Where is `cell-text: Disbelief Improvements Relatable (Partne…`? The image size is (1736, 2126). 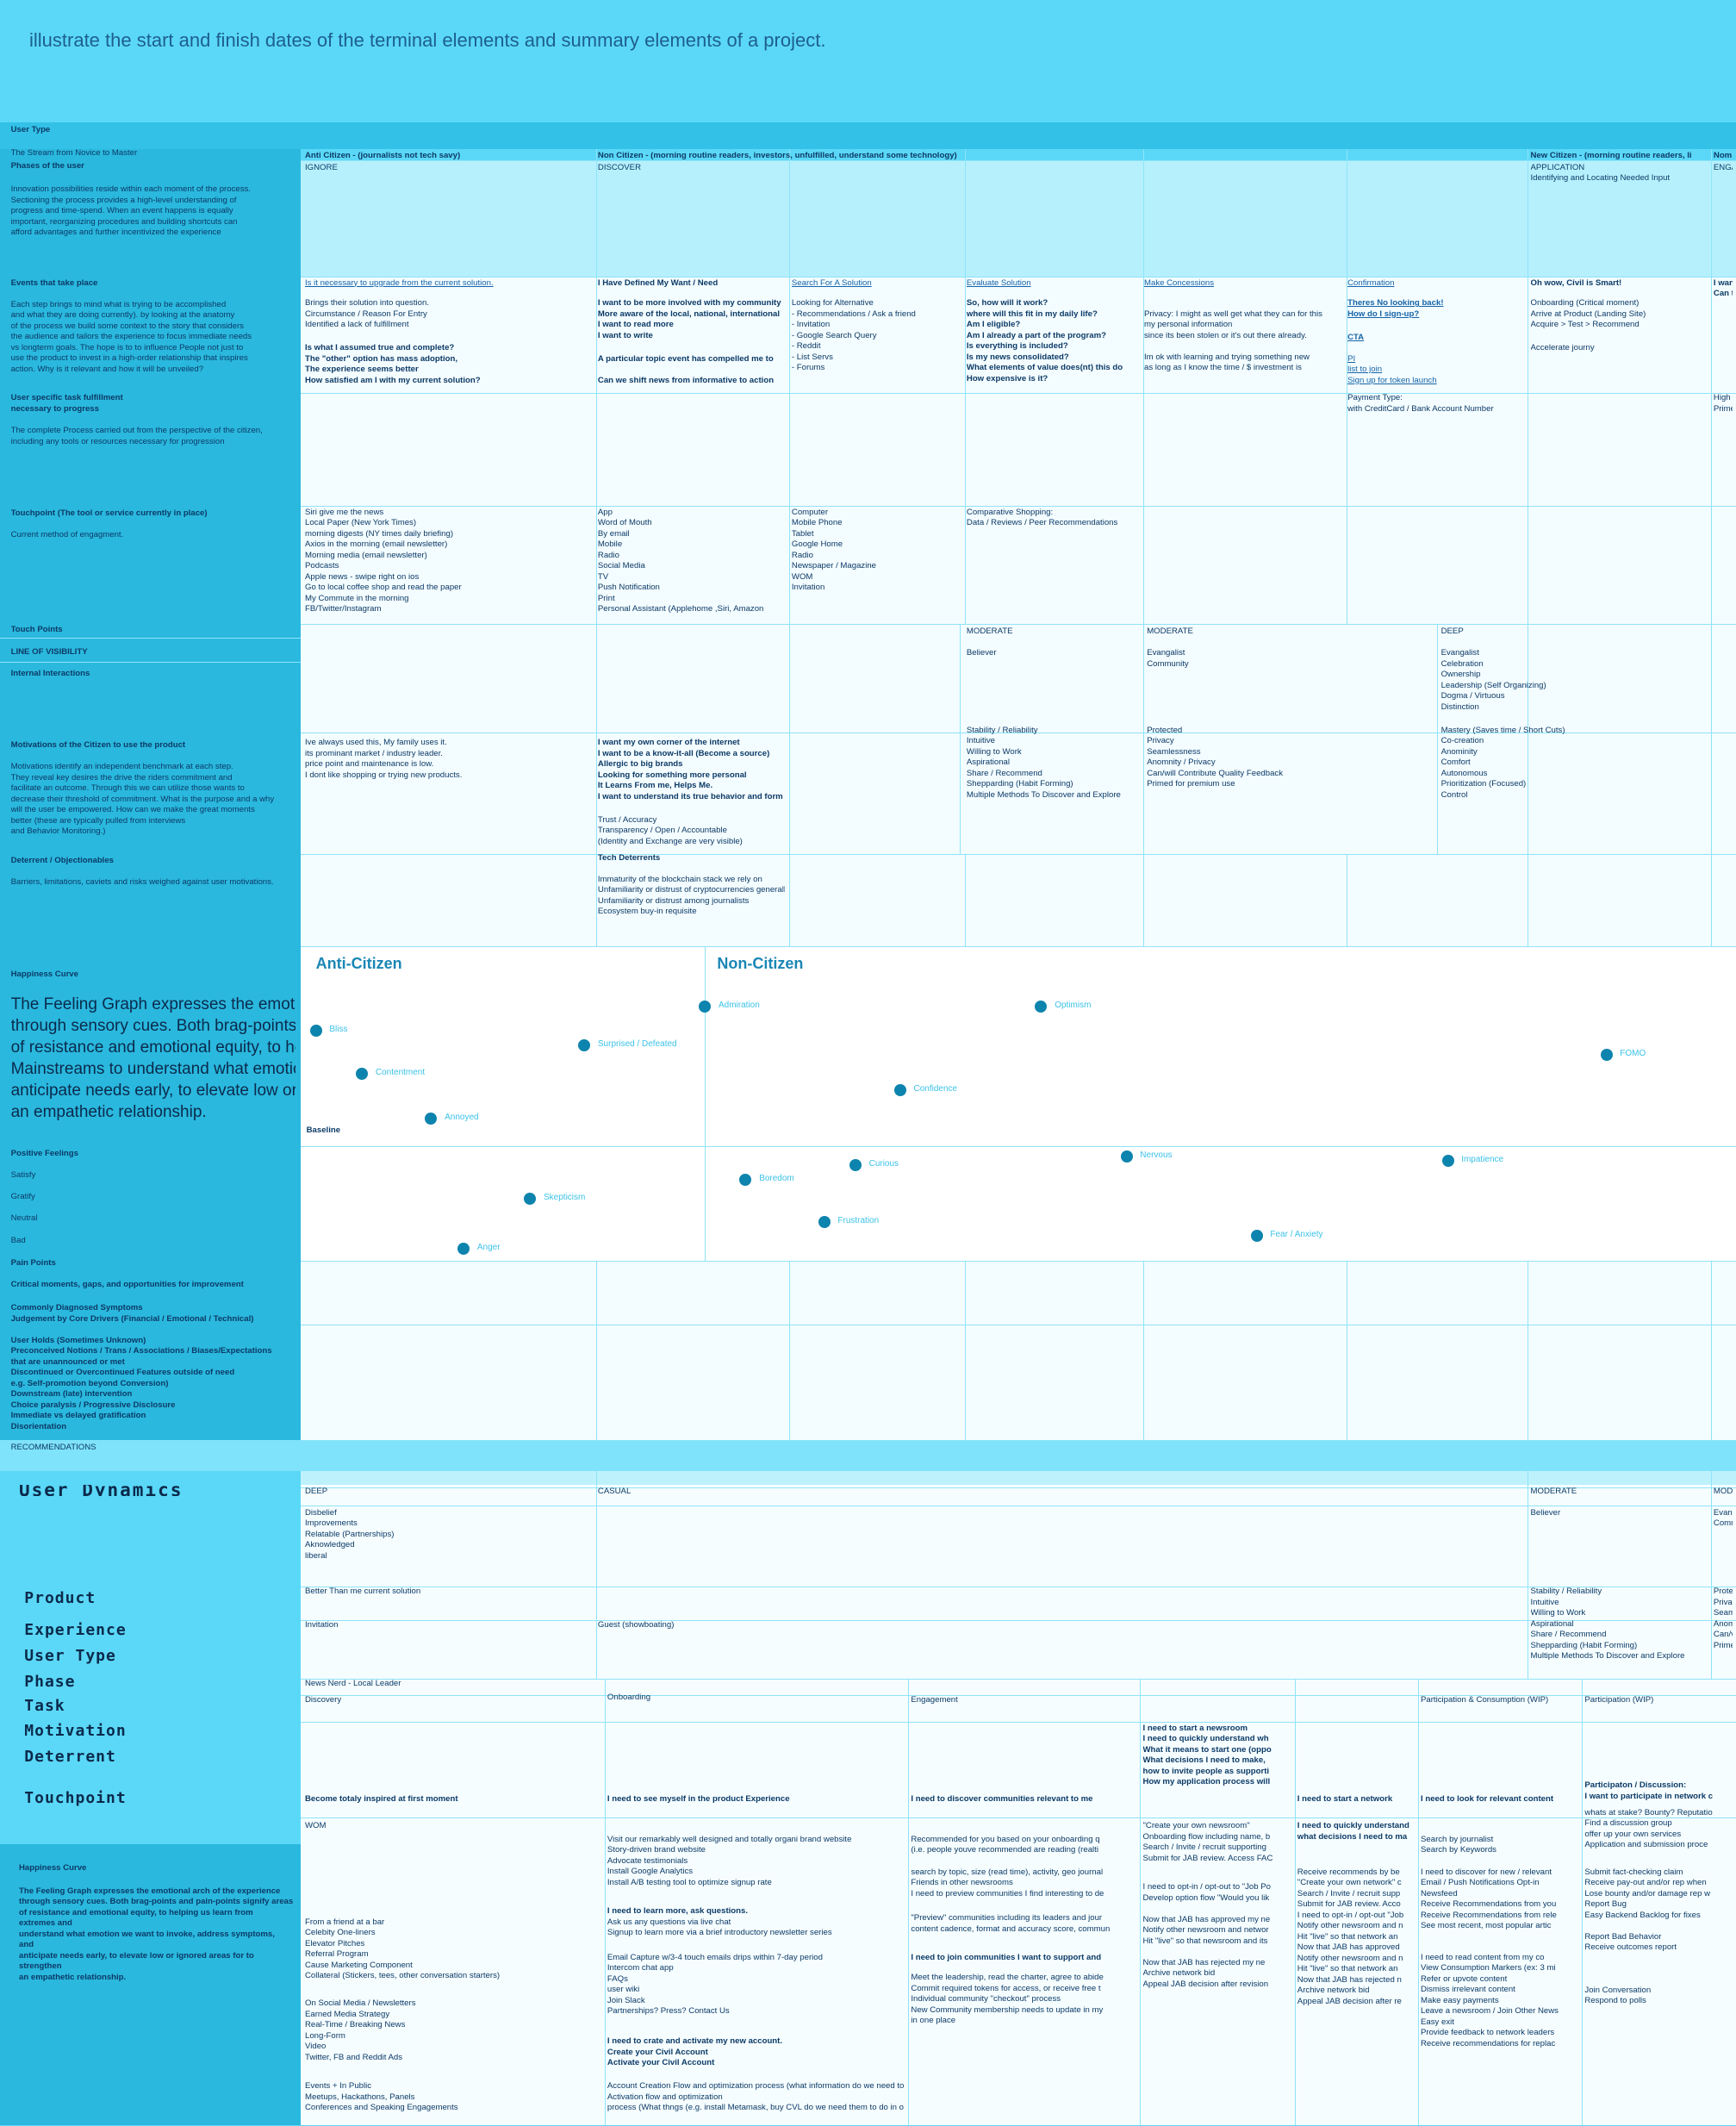 cell-text: Disbelief Improvements Relatable (Partne… is located at coordinates (350, 1534).